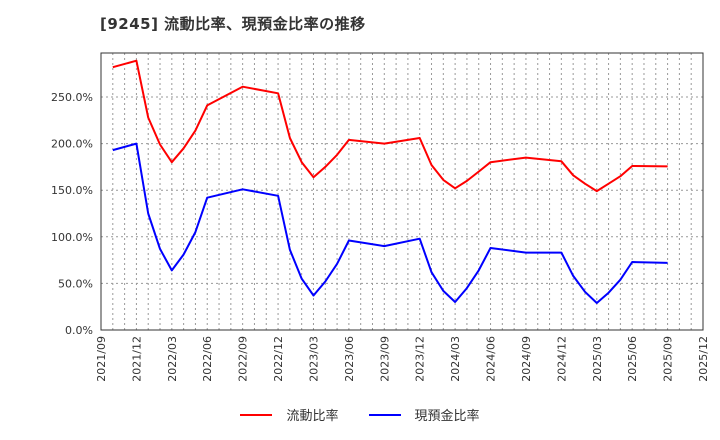 The width and height of the screenshot is (720, 440). Describe the element at coordinates (447, 416) in the screenshot. I see `legend-label: 現預金比率` at that location.